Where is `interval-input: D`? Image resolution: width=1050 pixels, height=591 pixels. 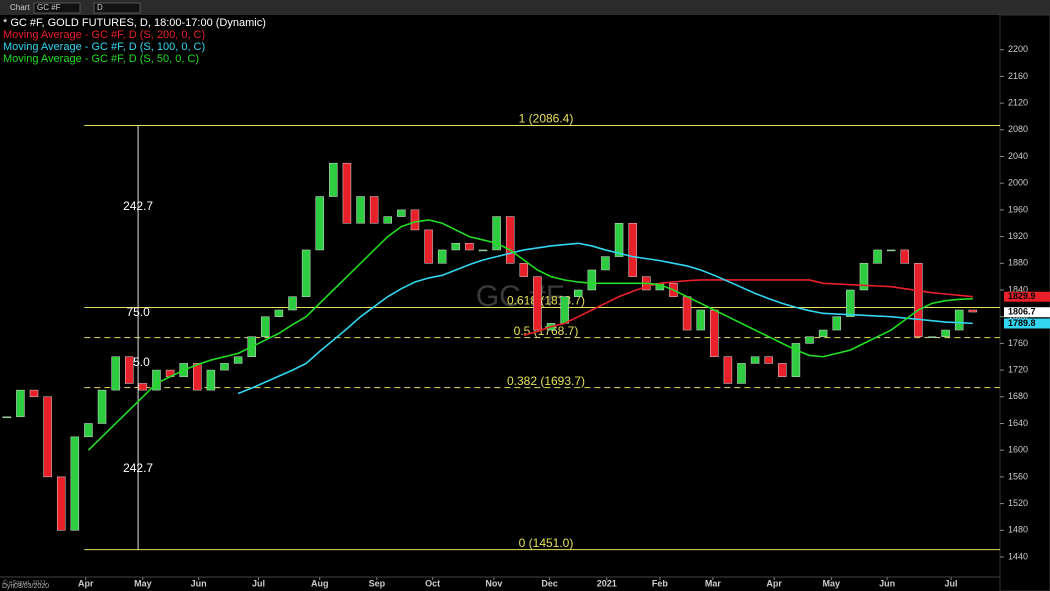 interval-input: D is located at coordinates (100, 7).